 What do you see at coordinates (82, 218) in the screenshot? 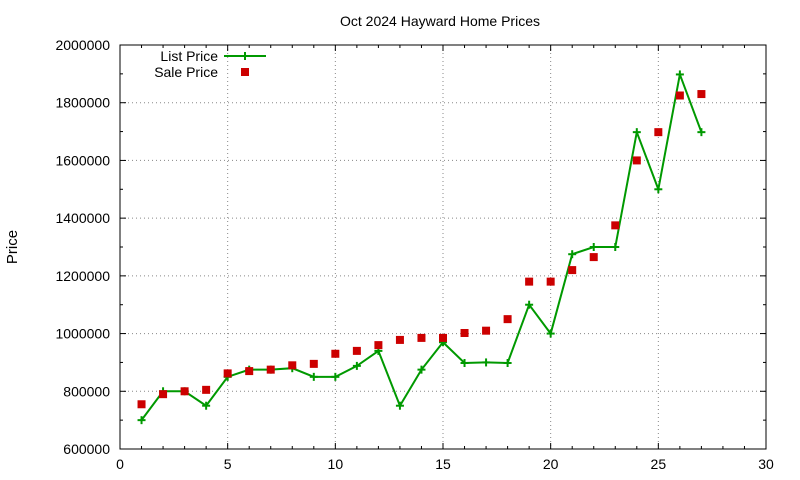
I see `y-tick-label: 1400000` at bounding box center [82, 218].